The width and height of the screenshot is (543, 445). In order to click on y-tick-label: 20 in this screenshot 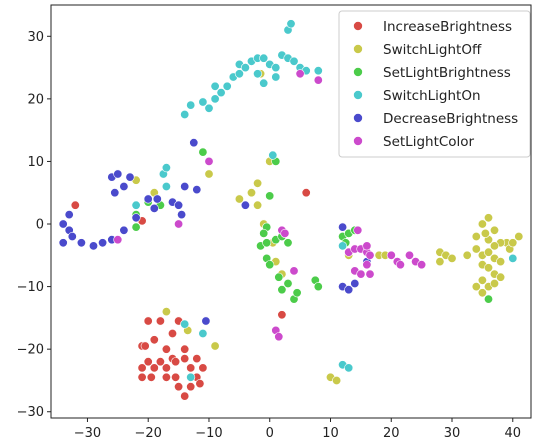, I will do `click(35, 99)`.